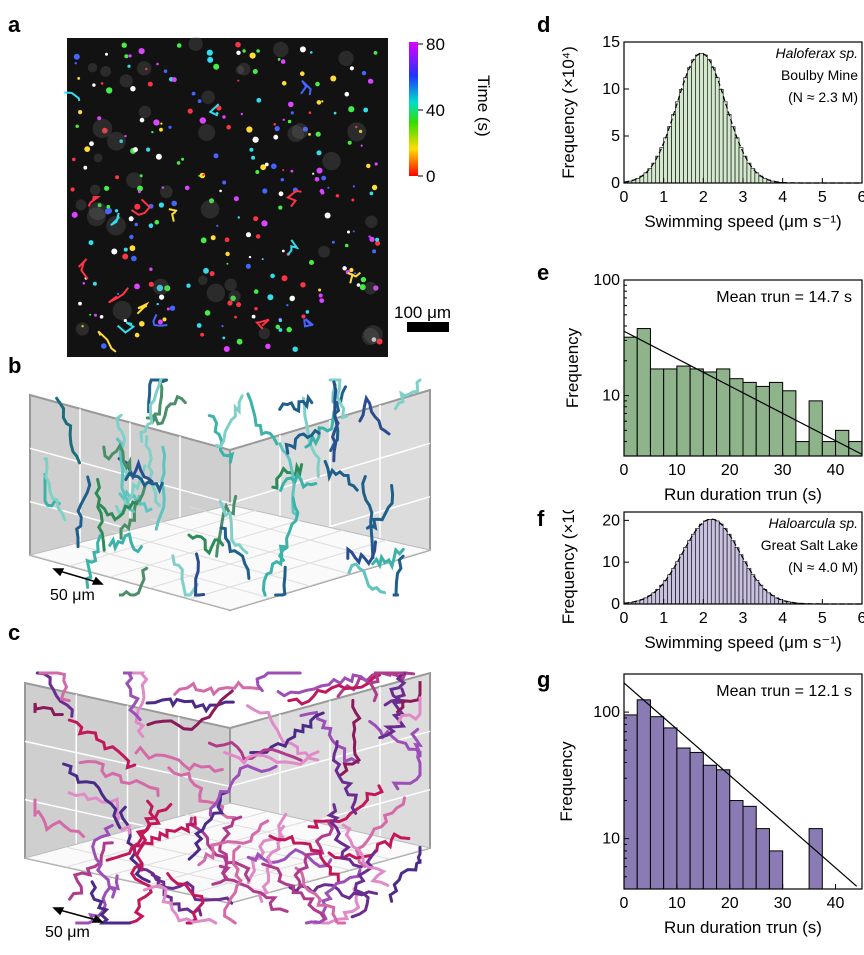 This screenshot has width=864, height=955. Describe the element at coordinates (663, 618) in the screenshot. I see `x-tick-label: 1` at that location.